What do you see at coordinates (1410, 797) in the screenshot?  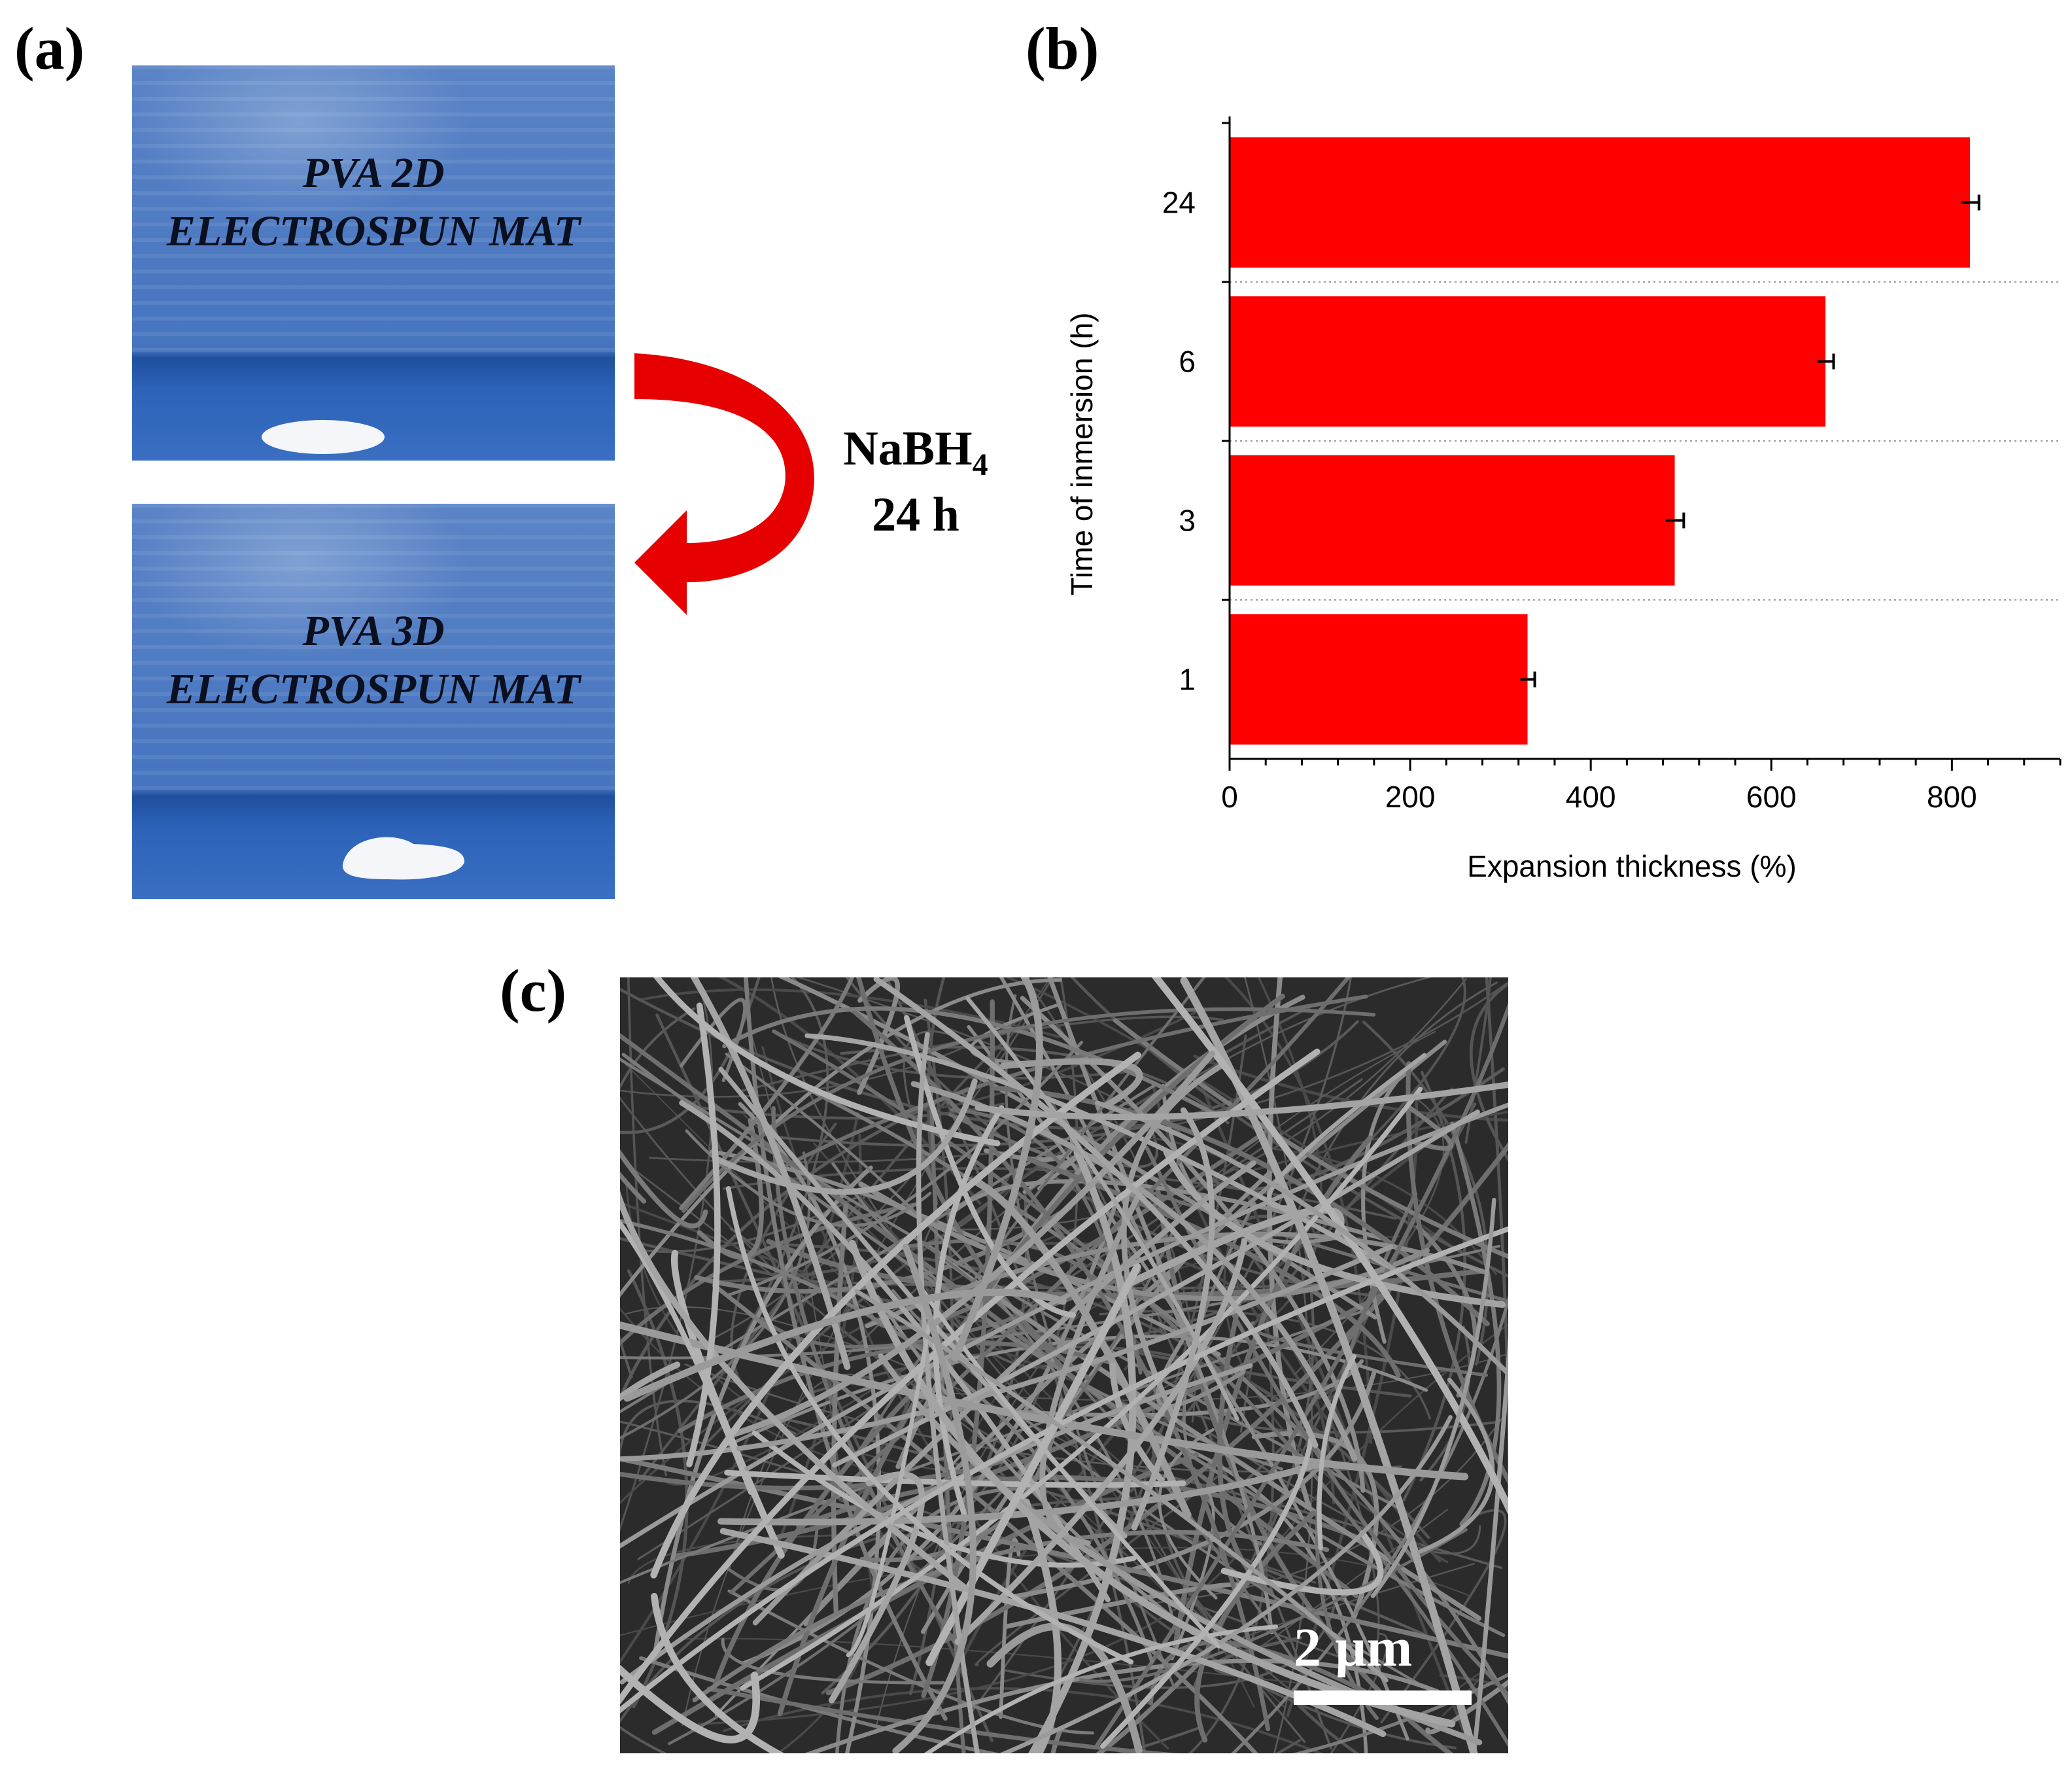 I see `x-tick-label: 200` at bounding box center [1410, 797].